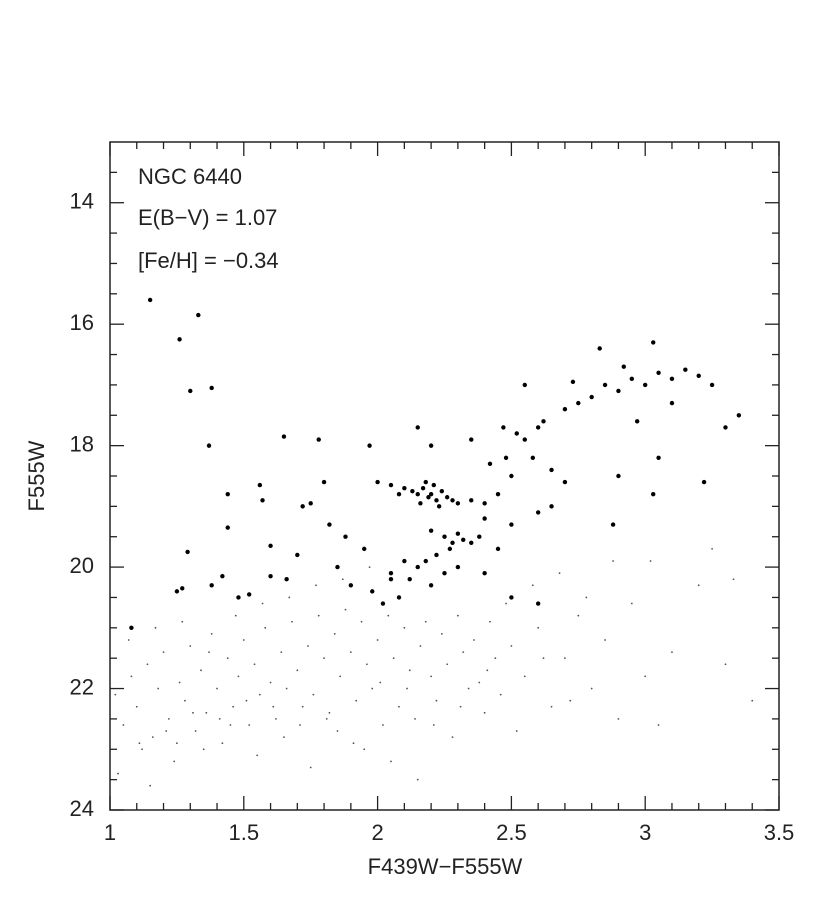  What do you see at coordinates (244, 832) in the screenshot?
I see `x-tick-label: 1.5` at bounding box center [244, 832].